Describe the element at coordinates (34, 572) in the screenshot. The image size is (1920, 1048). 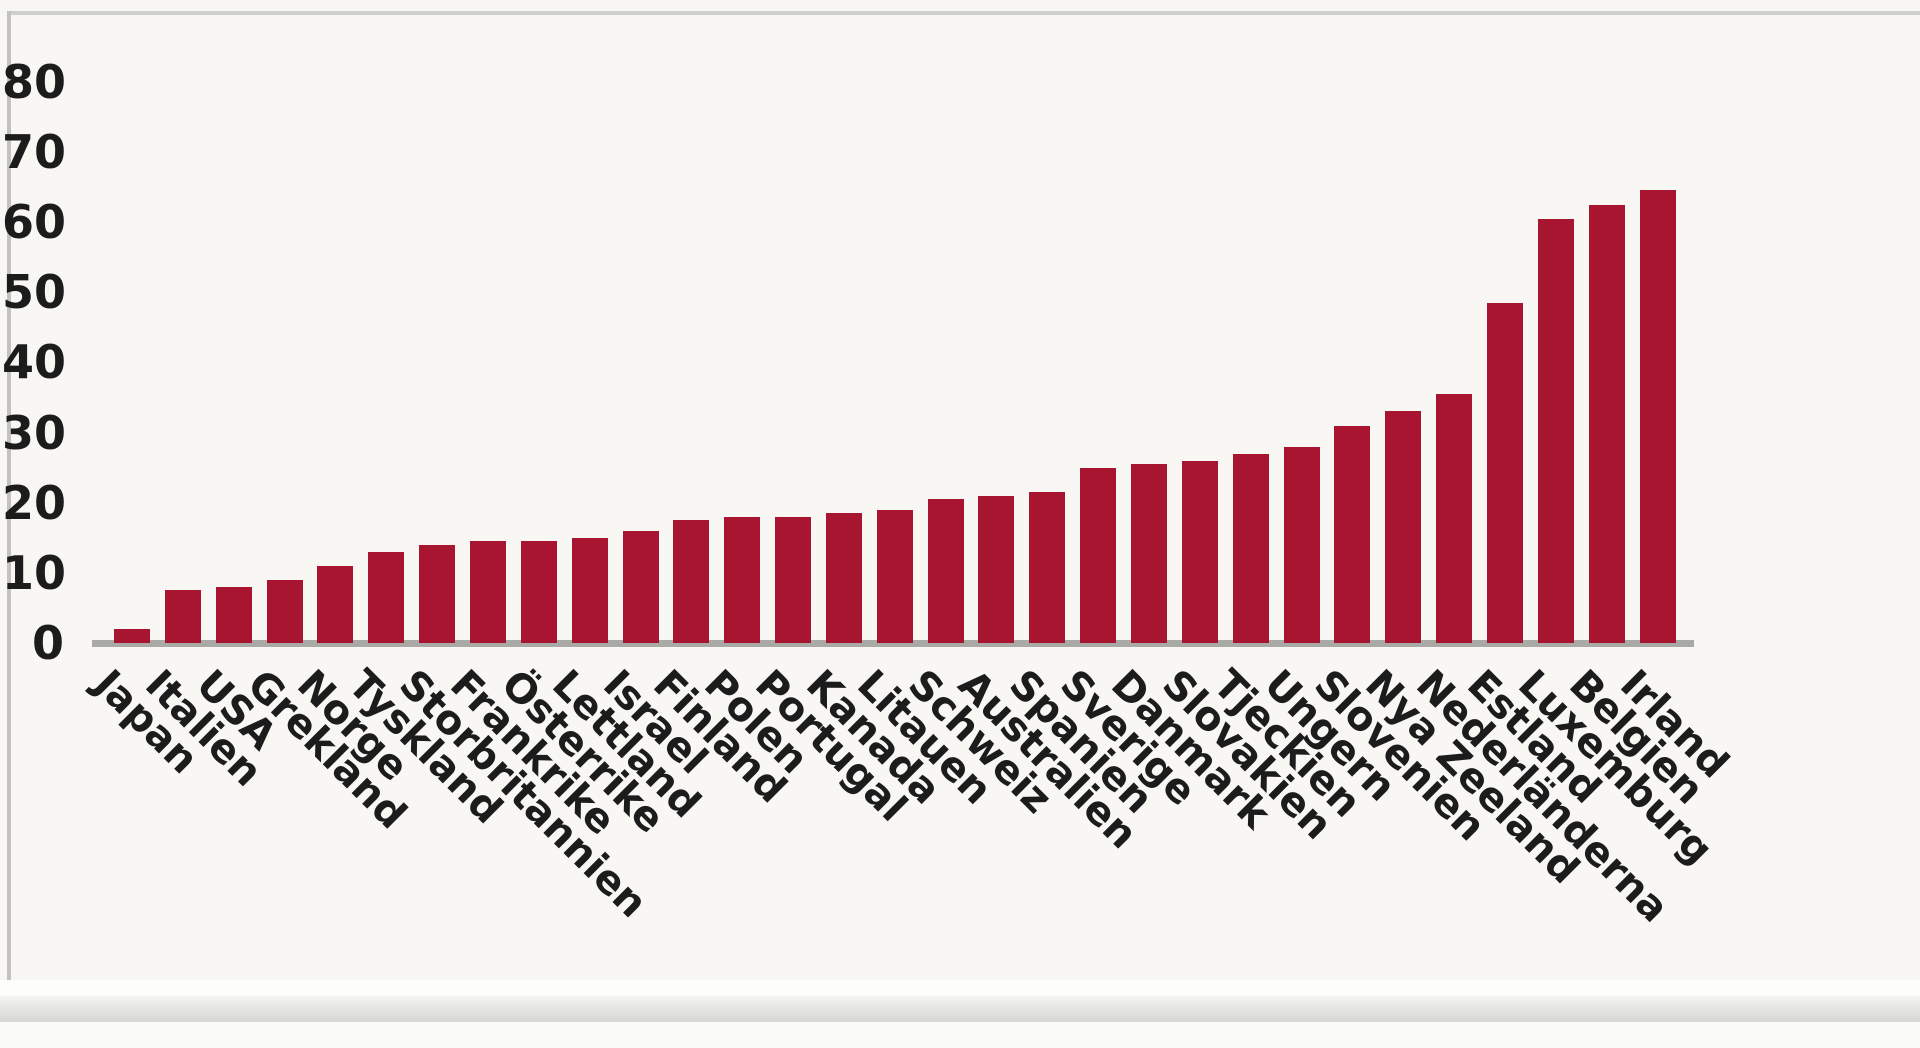
I see `y-tick-label: 10` at that location.